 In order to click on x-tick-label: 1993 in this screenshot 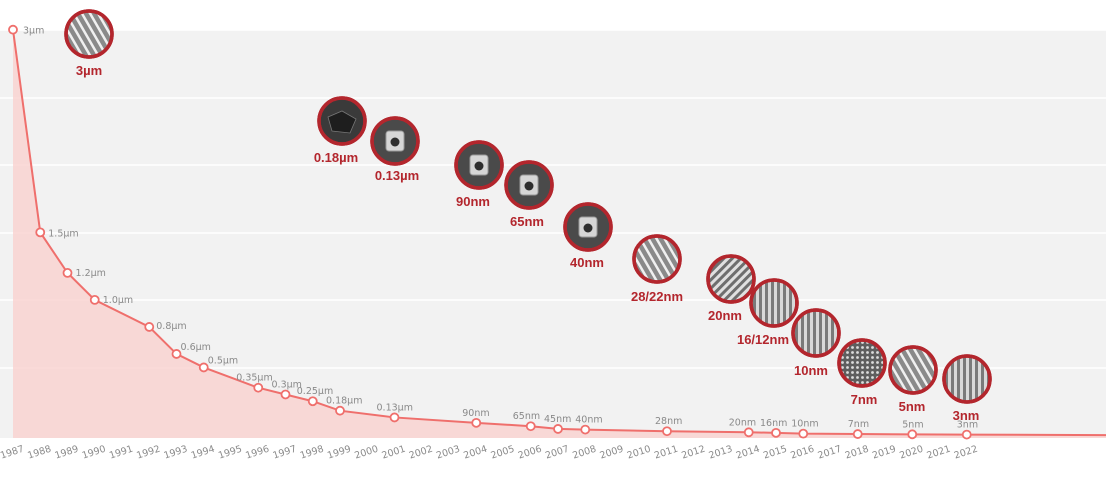, I will do `click(176, 453)`.